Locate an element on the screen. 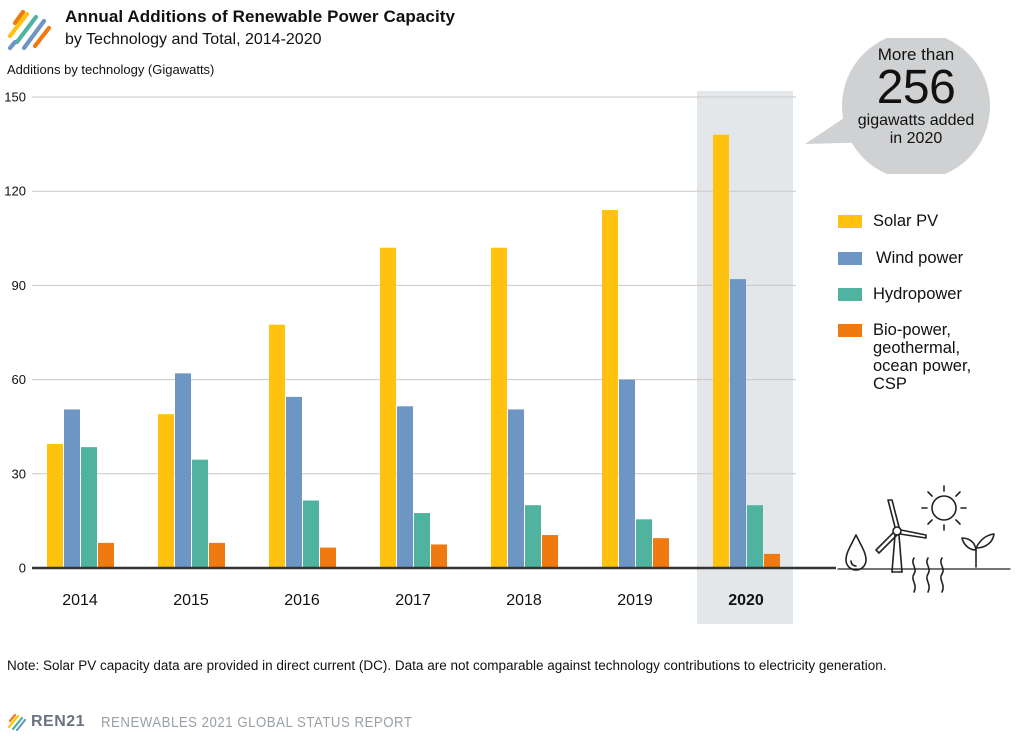  x-tick-label-2020: 2020 is located at coordinates (746, 600).